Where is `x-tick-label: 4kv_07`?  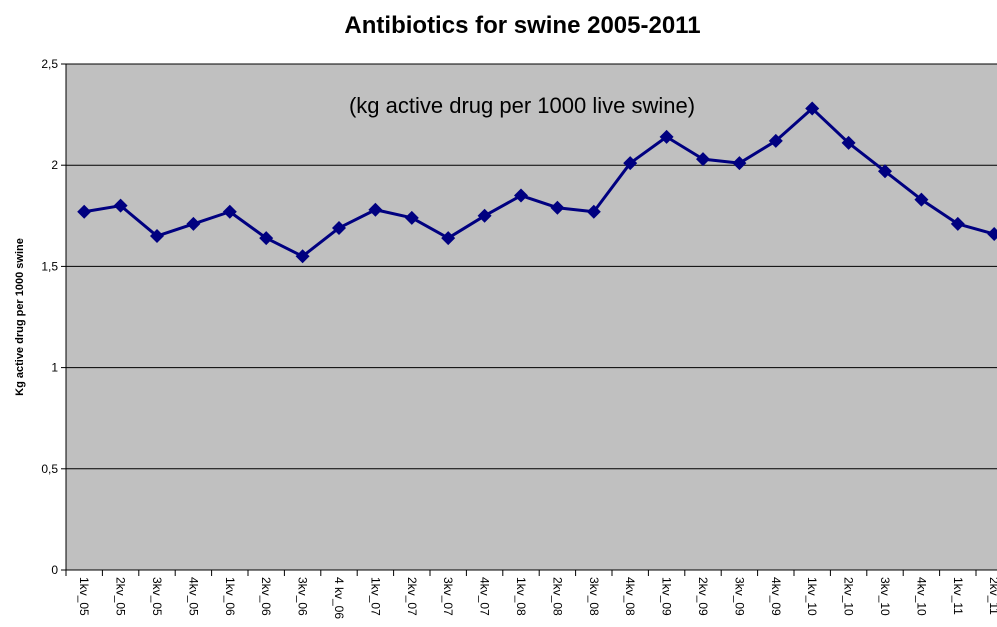
x-tick-label: 4kv_07 is located at coordinates (485, 596).